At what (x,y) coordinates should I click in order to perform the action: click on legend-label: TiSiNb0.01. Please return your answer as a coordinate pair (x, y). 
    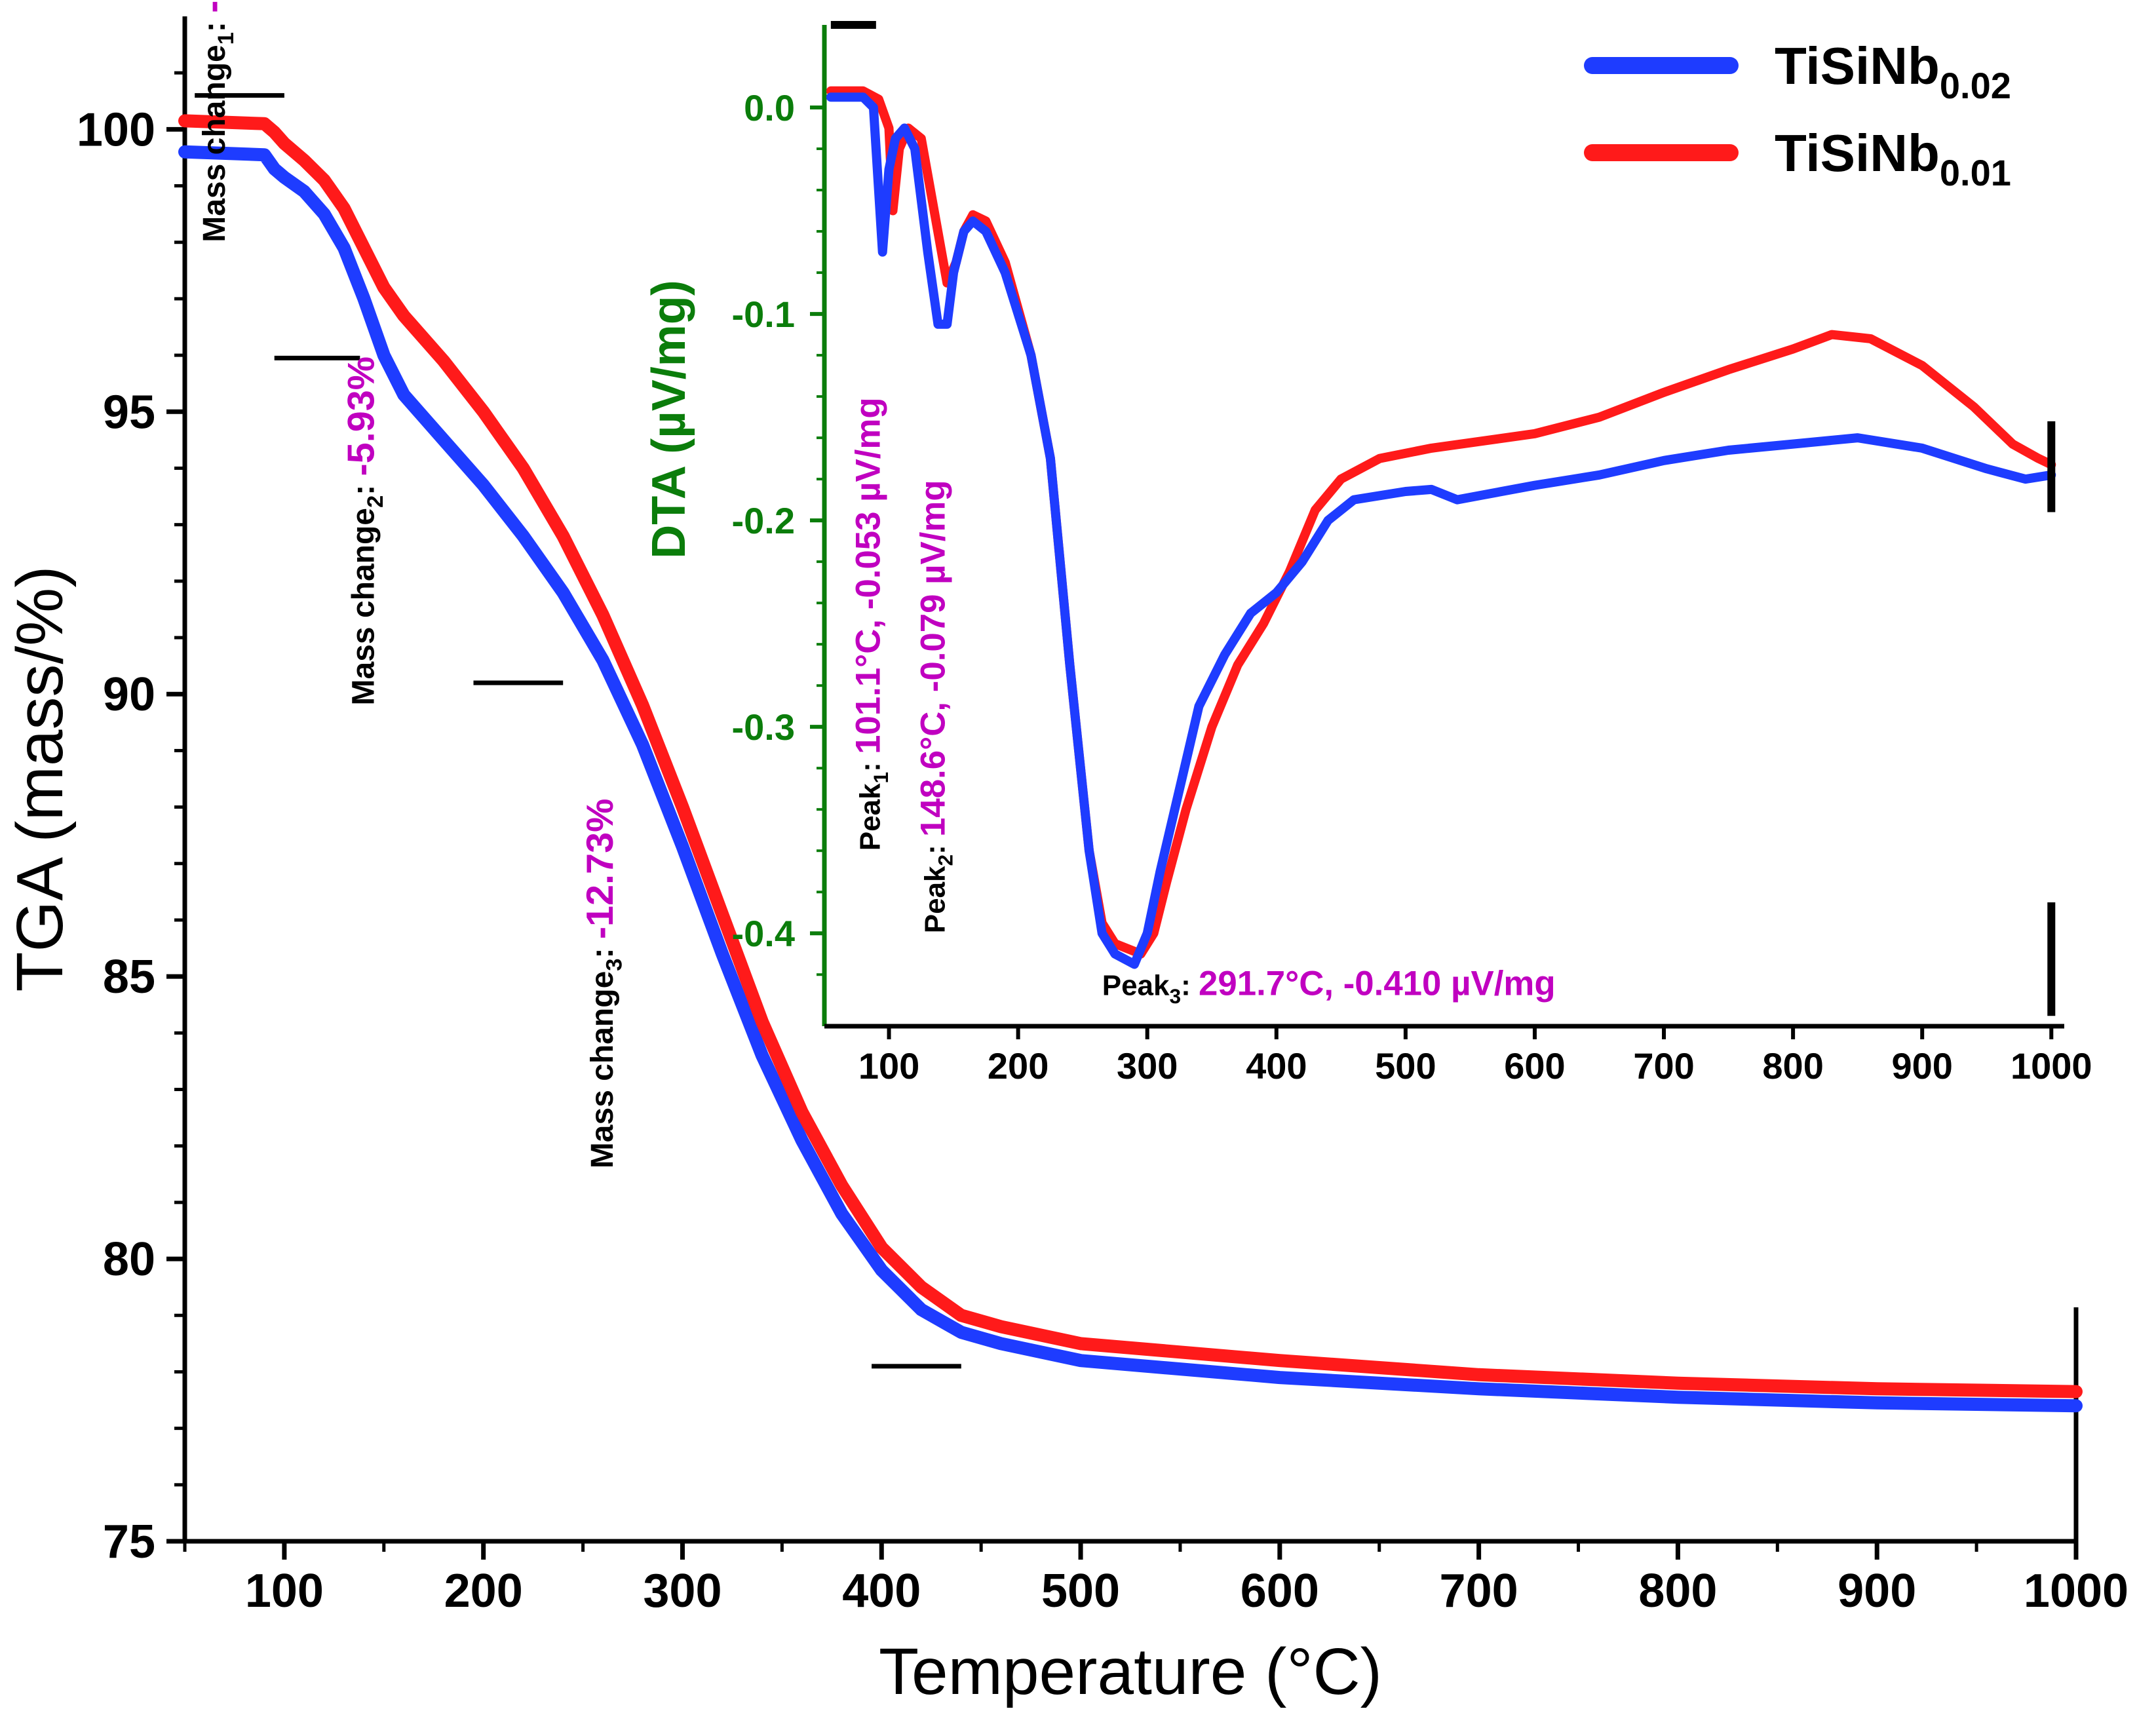
    Looking at the image, I should click on (1893, 158).